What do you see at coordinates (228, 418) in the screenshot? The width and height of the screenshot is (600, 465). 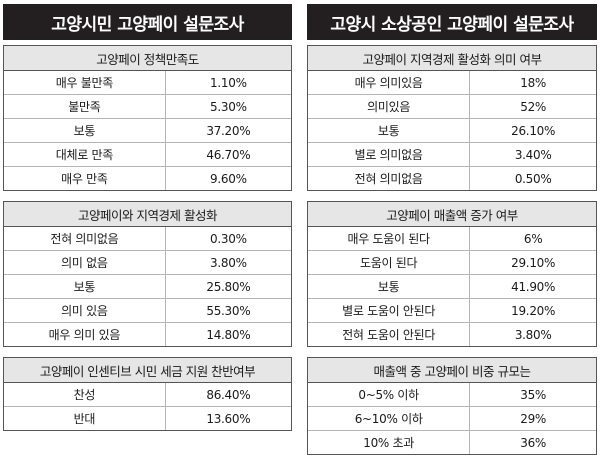 I see `row-value: 13.60%` at bounding box center [228, 418].